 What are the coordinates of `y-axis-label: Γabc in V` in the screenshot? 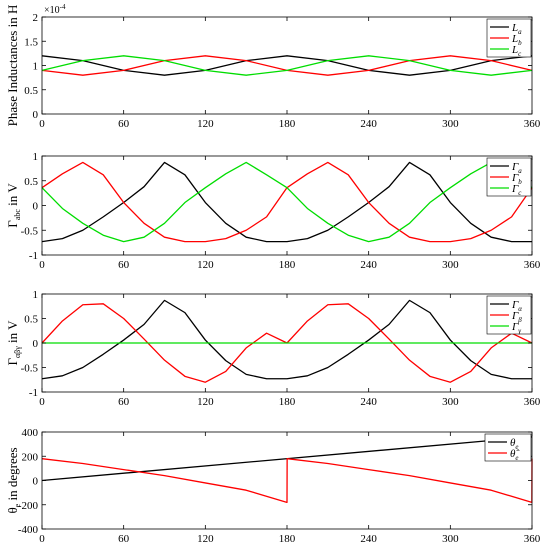 It's located at (13, 205).